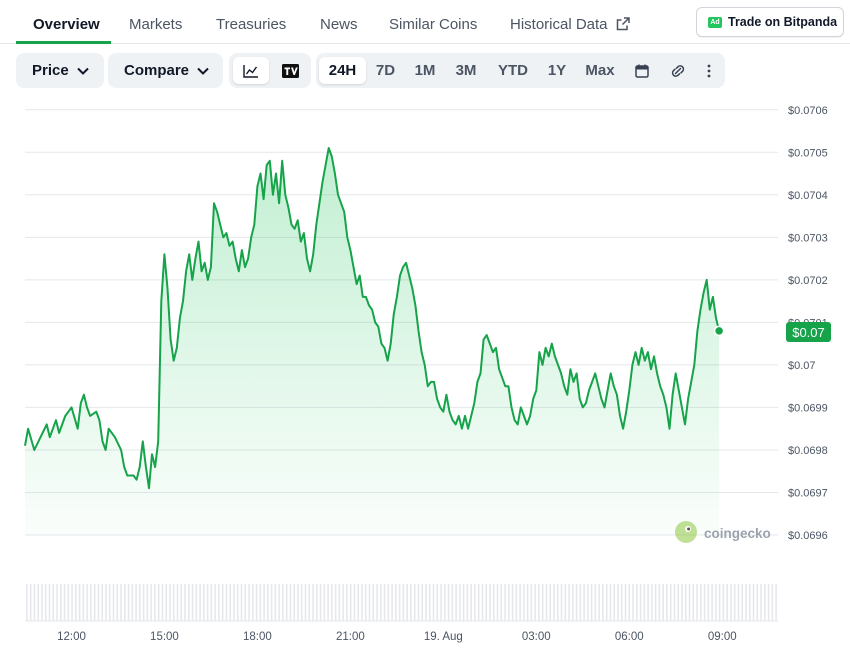 The height and width of the screenshot is (648, 850). What do you see at coordinates (808, 196) in the screenshot?
I see `y-tick-label: $0.0704` at bounding box center [808, 196].